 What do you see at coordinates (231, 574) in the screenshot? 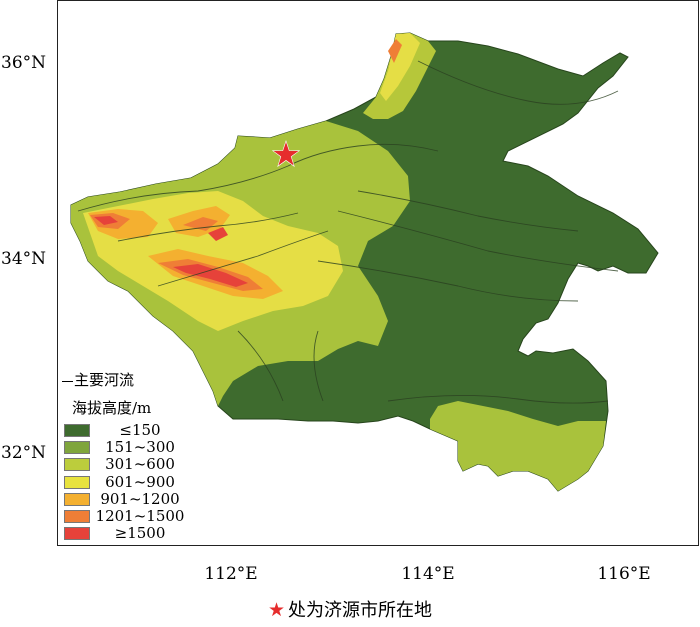
I see `lon-label-112: 112°E` at bounding box center [231, 574].